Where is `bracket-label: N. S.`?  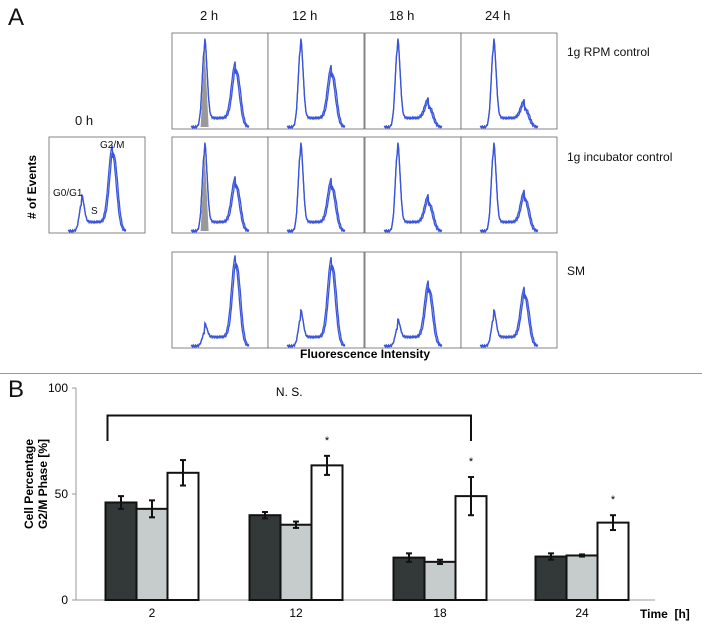 bracket-label: N. S. is located at coordinates (289, 392).